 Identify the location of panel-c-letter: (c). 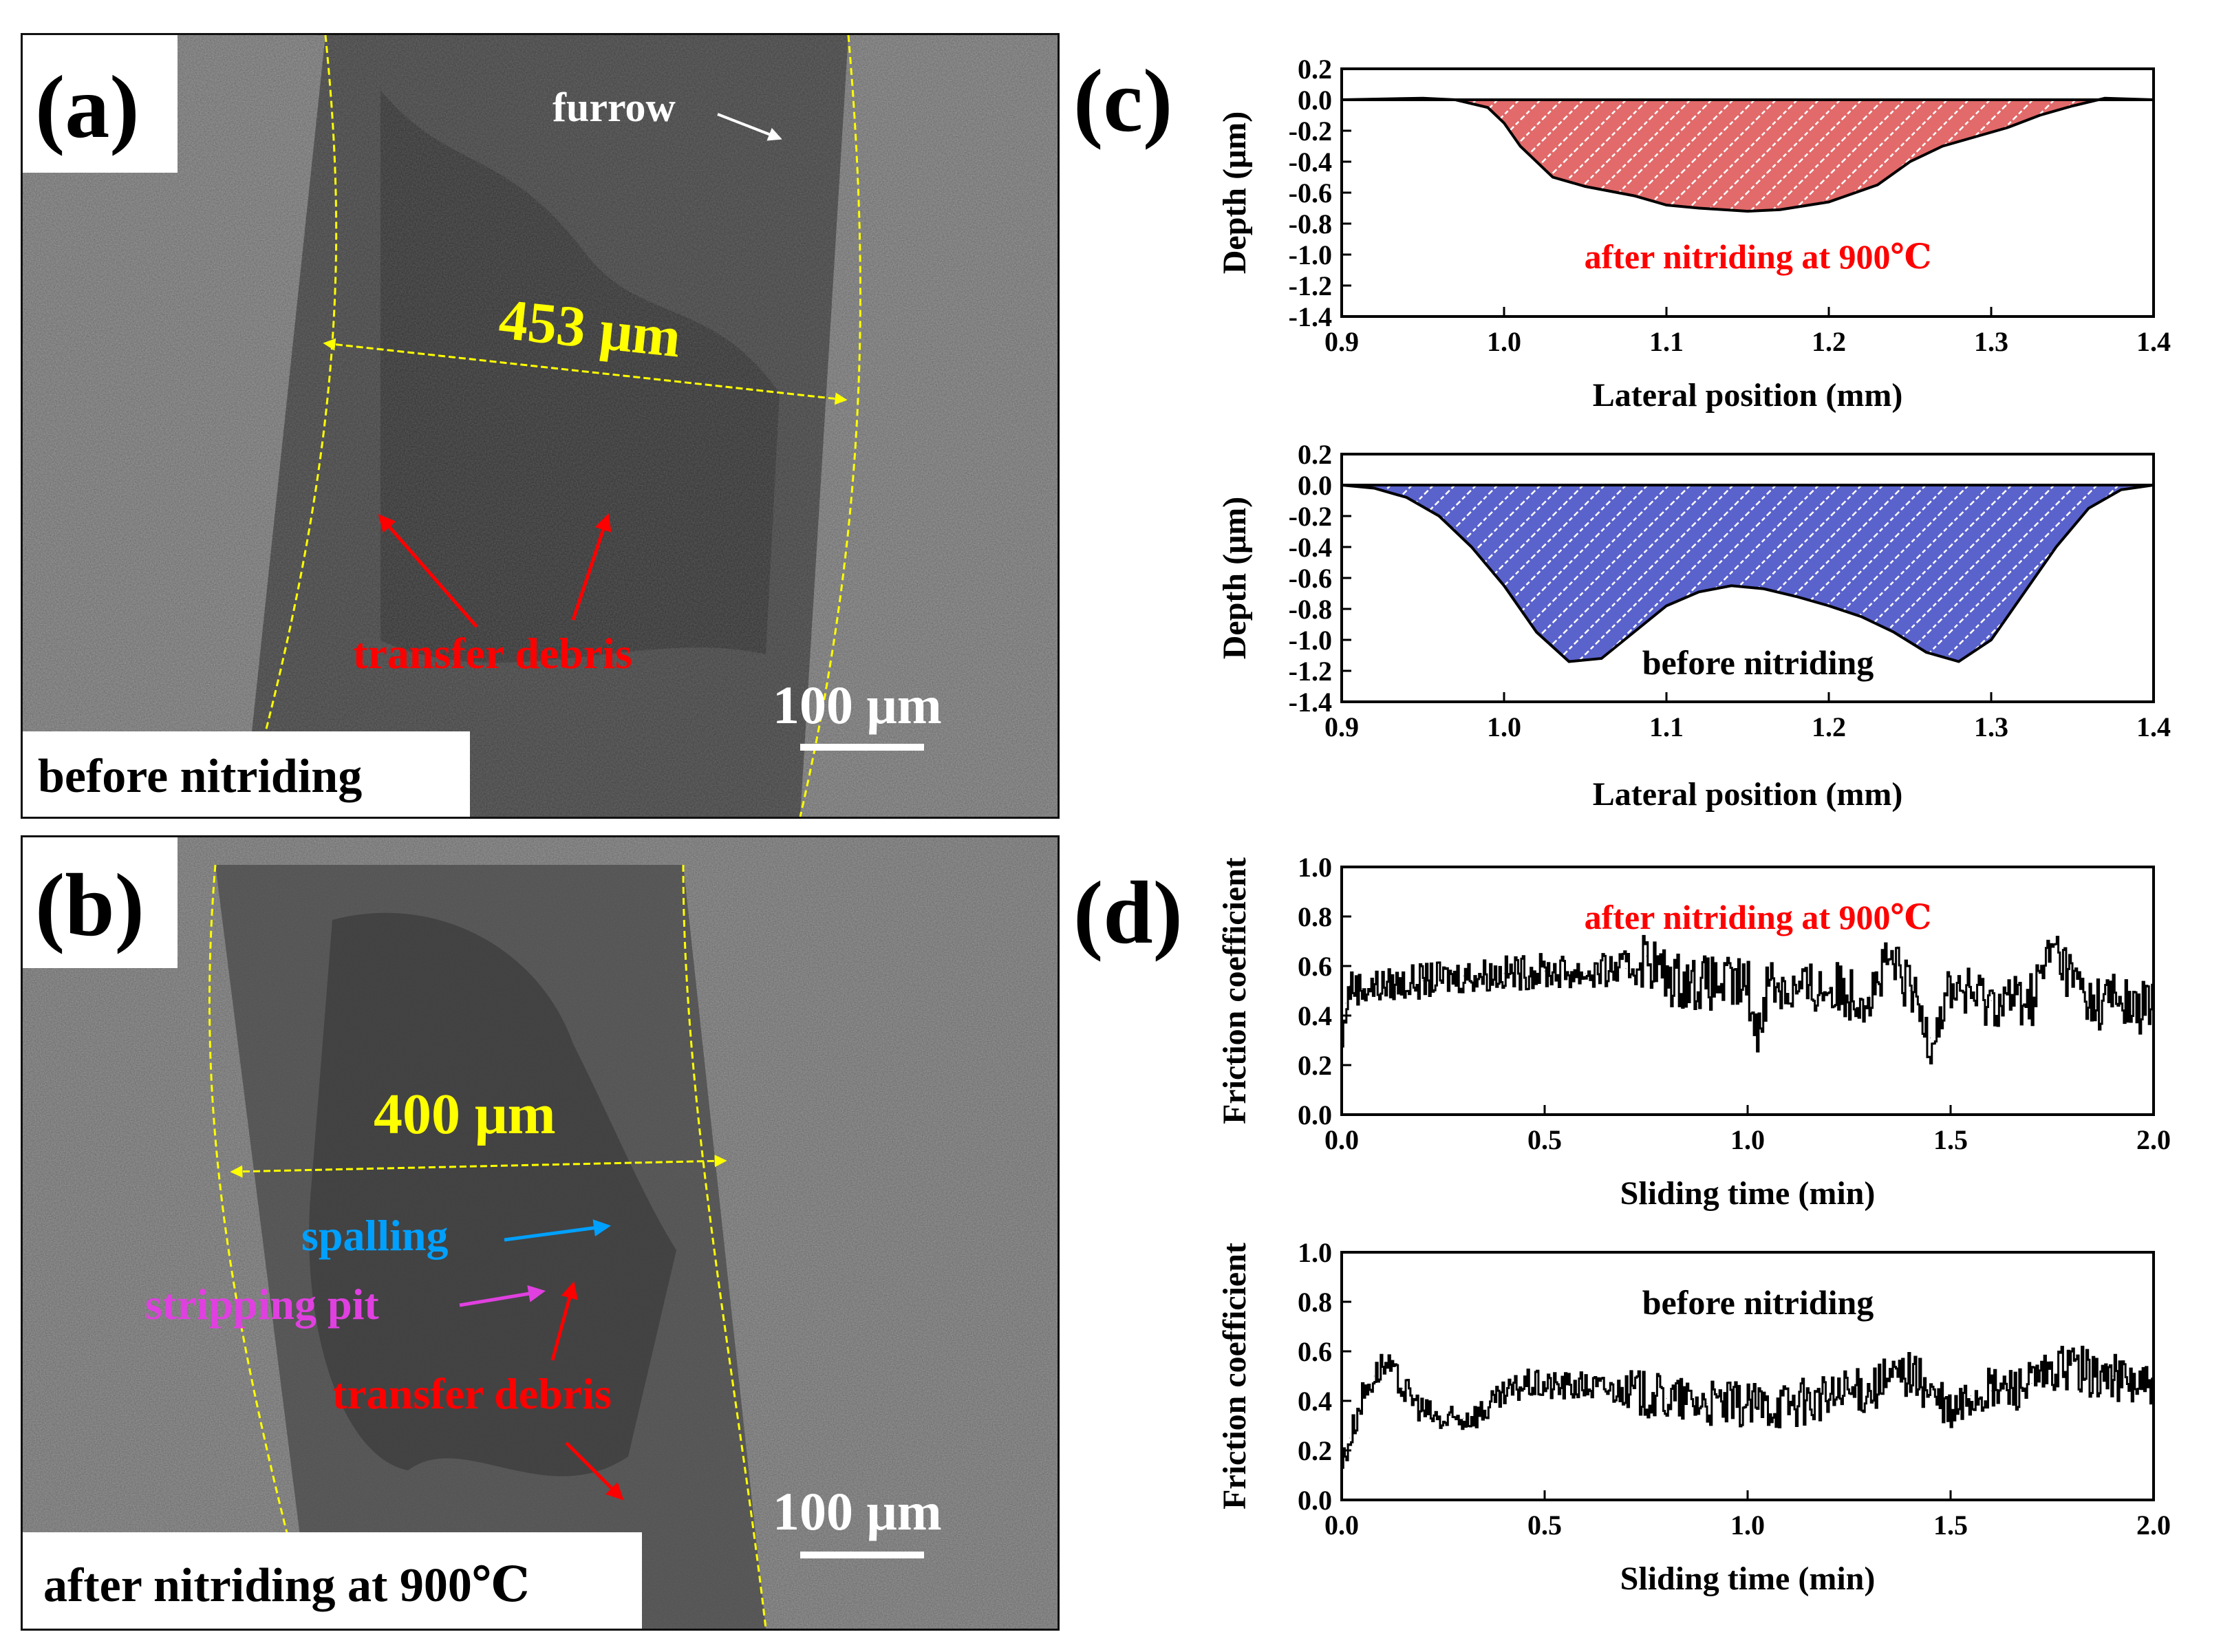
(1122, 101).